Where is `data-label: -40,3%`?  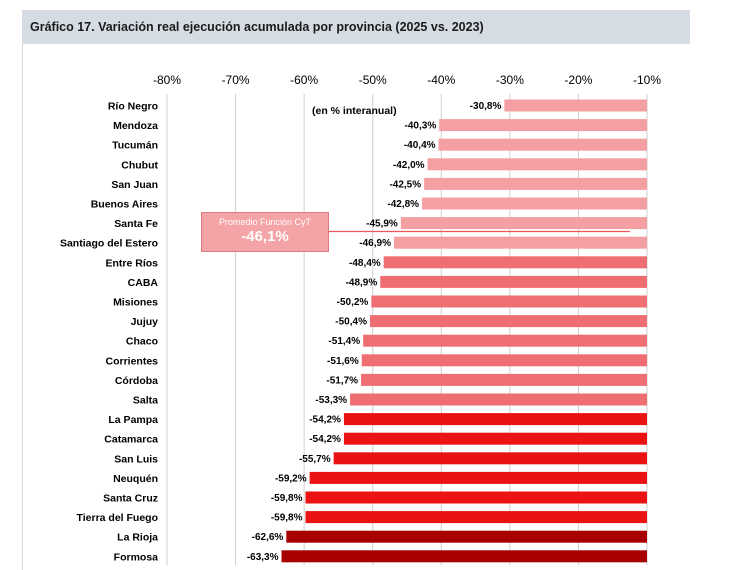
data-label: -40,3% is located at coordinates (421, 126).